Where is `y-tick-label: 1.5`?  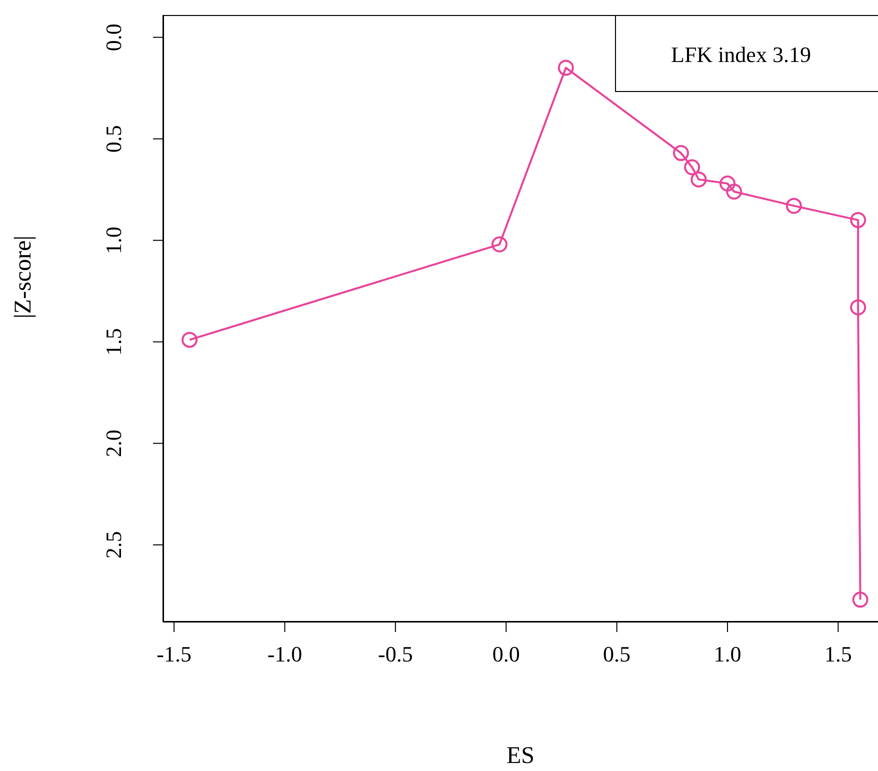
y-tick-label: 1.5 is located at coordinates (113, 342).